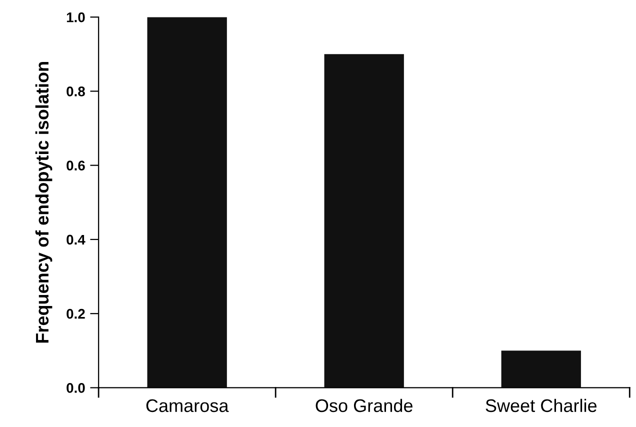 This screenshot has width=636, height=427. What do you see at coordinates (75, 165) in the screenshot?
I see `y-tick-label: 0.6` at bounding box center [75, 165].